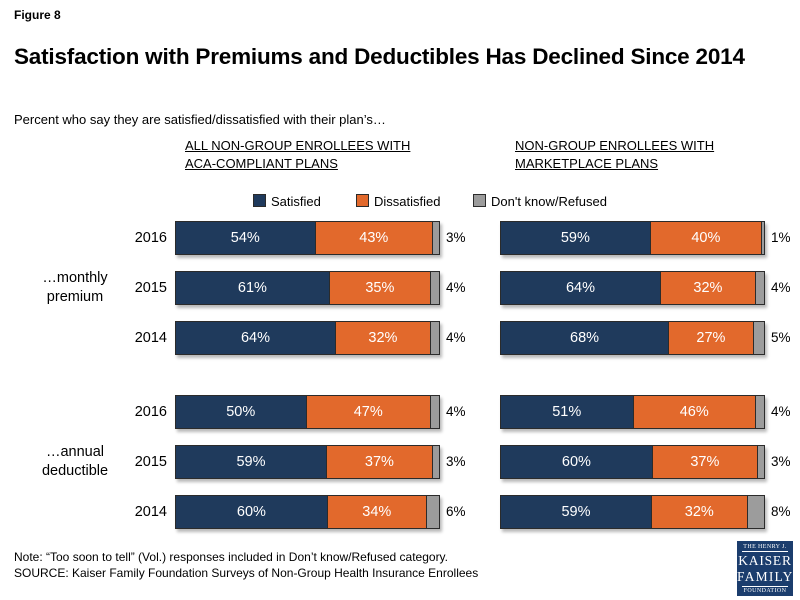 The height and width of the screenshot is (600, 800). Describe the element at coordinates (456, 511) in the screenshot. I see `dont-know-value-label: 6%` at that location.